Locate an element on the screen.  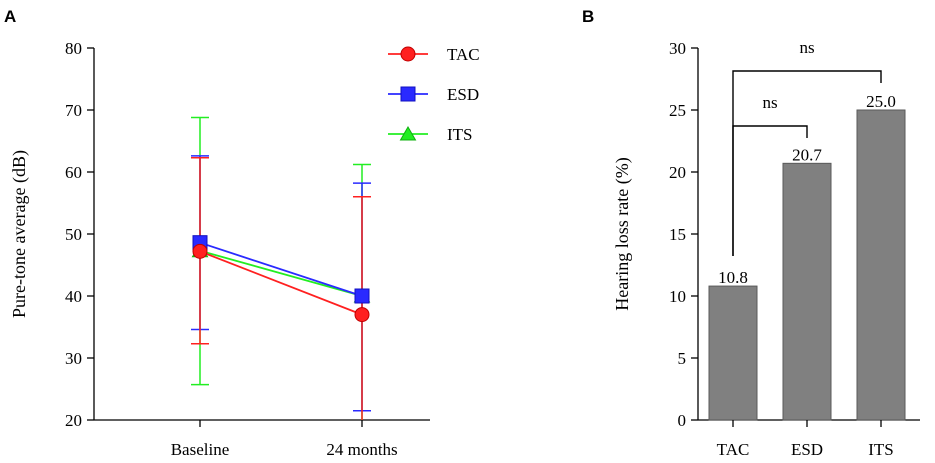
legend-marker-tac is located at coordinates (408, 54).